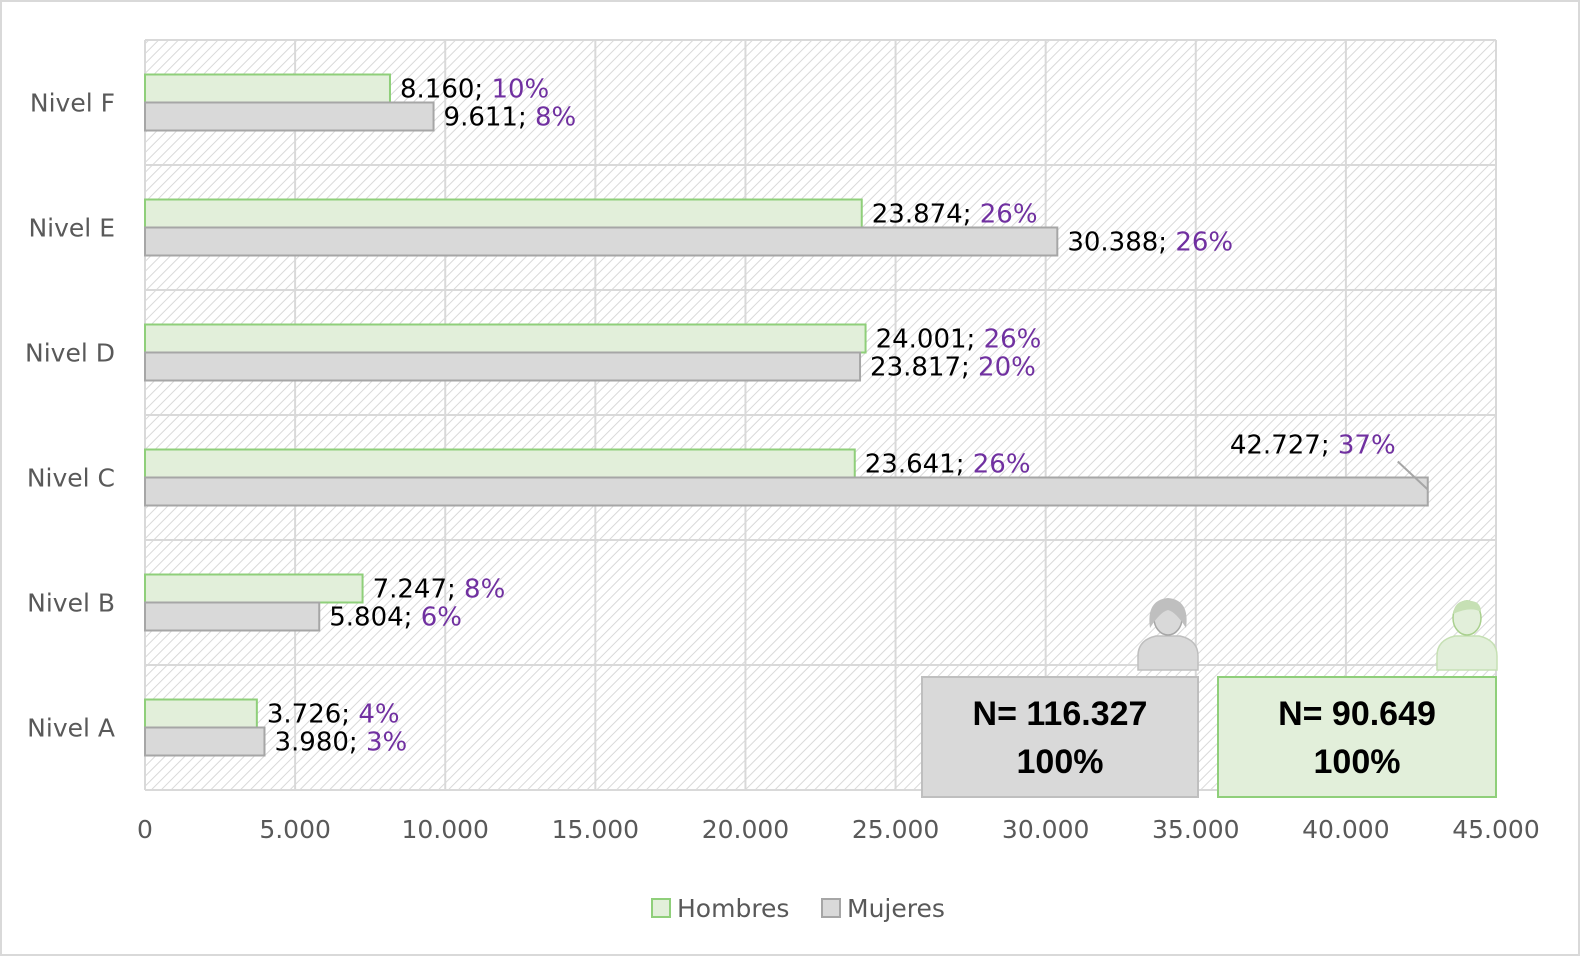 The width and height of the screenshot is (1580, 956). What do you see at coordinates (595, 829) in the screenshot?
I see `x-tick-label: 15.000` at bounding box center [595, 829].